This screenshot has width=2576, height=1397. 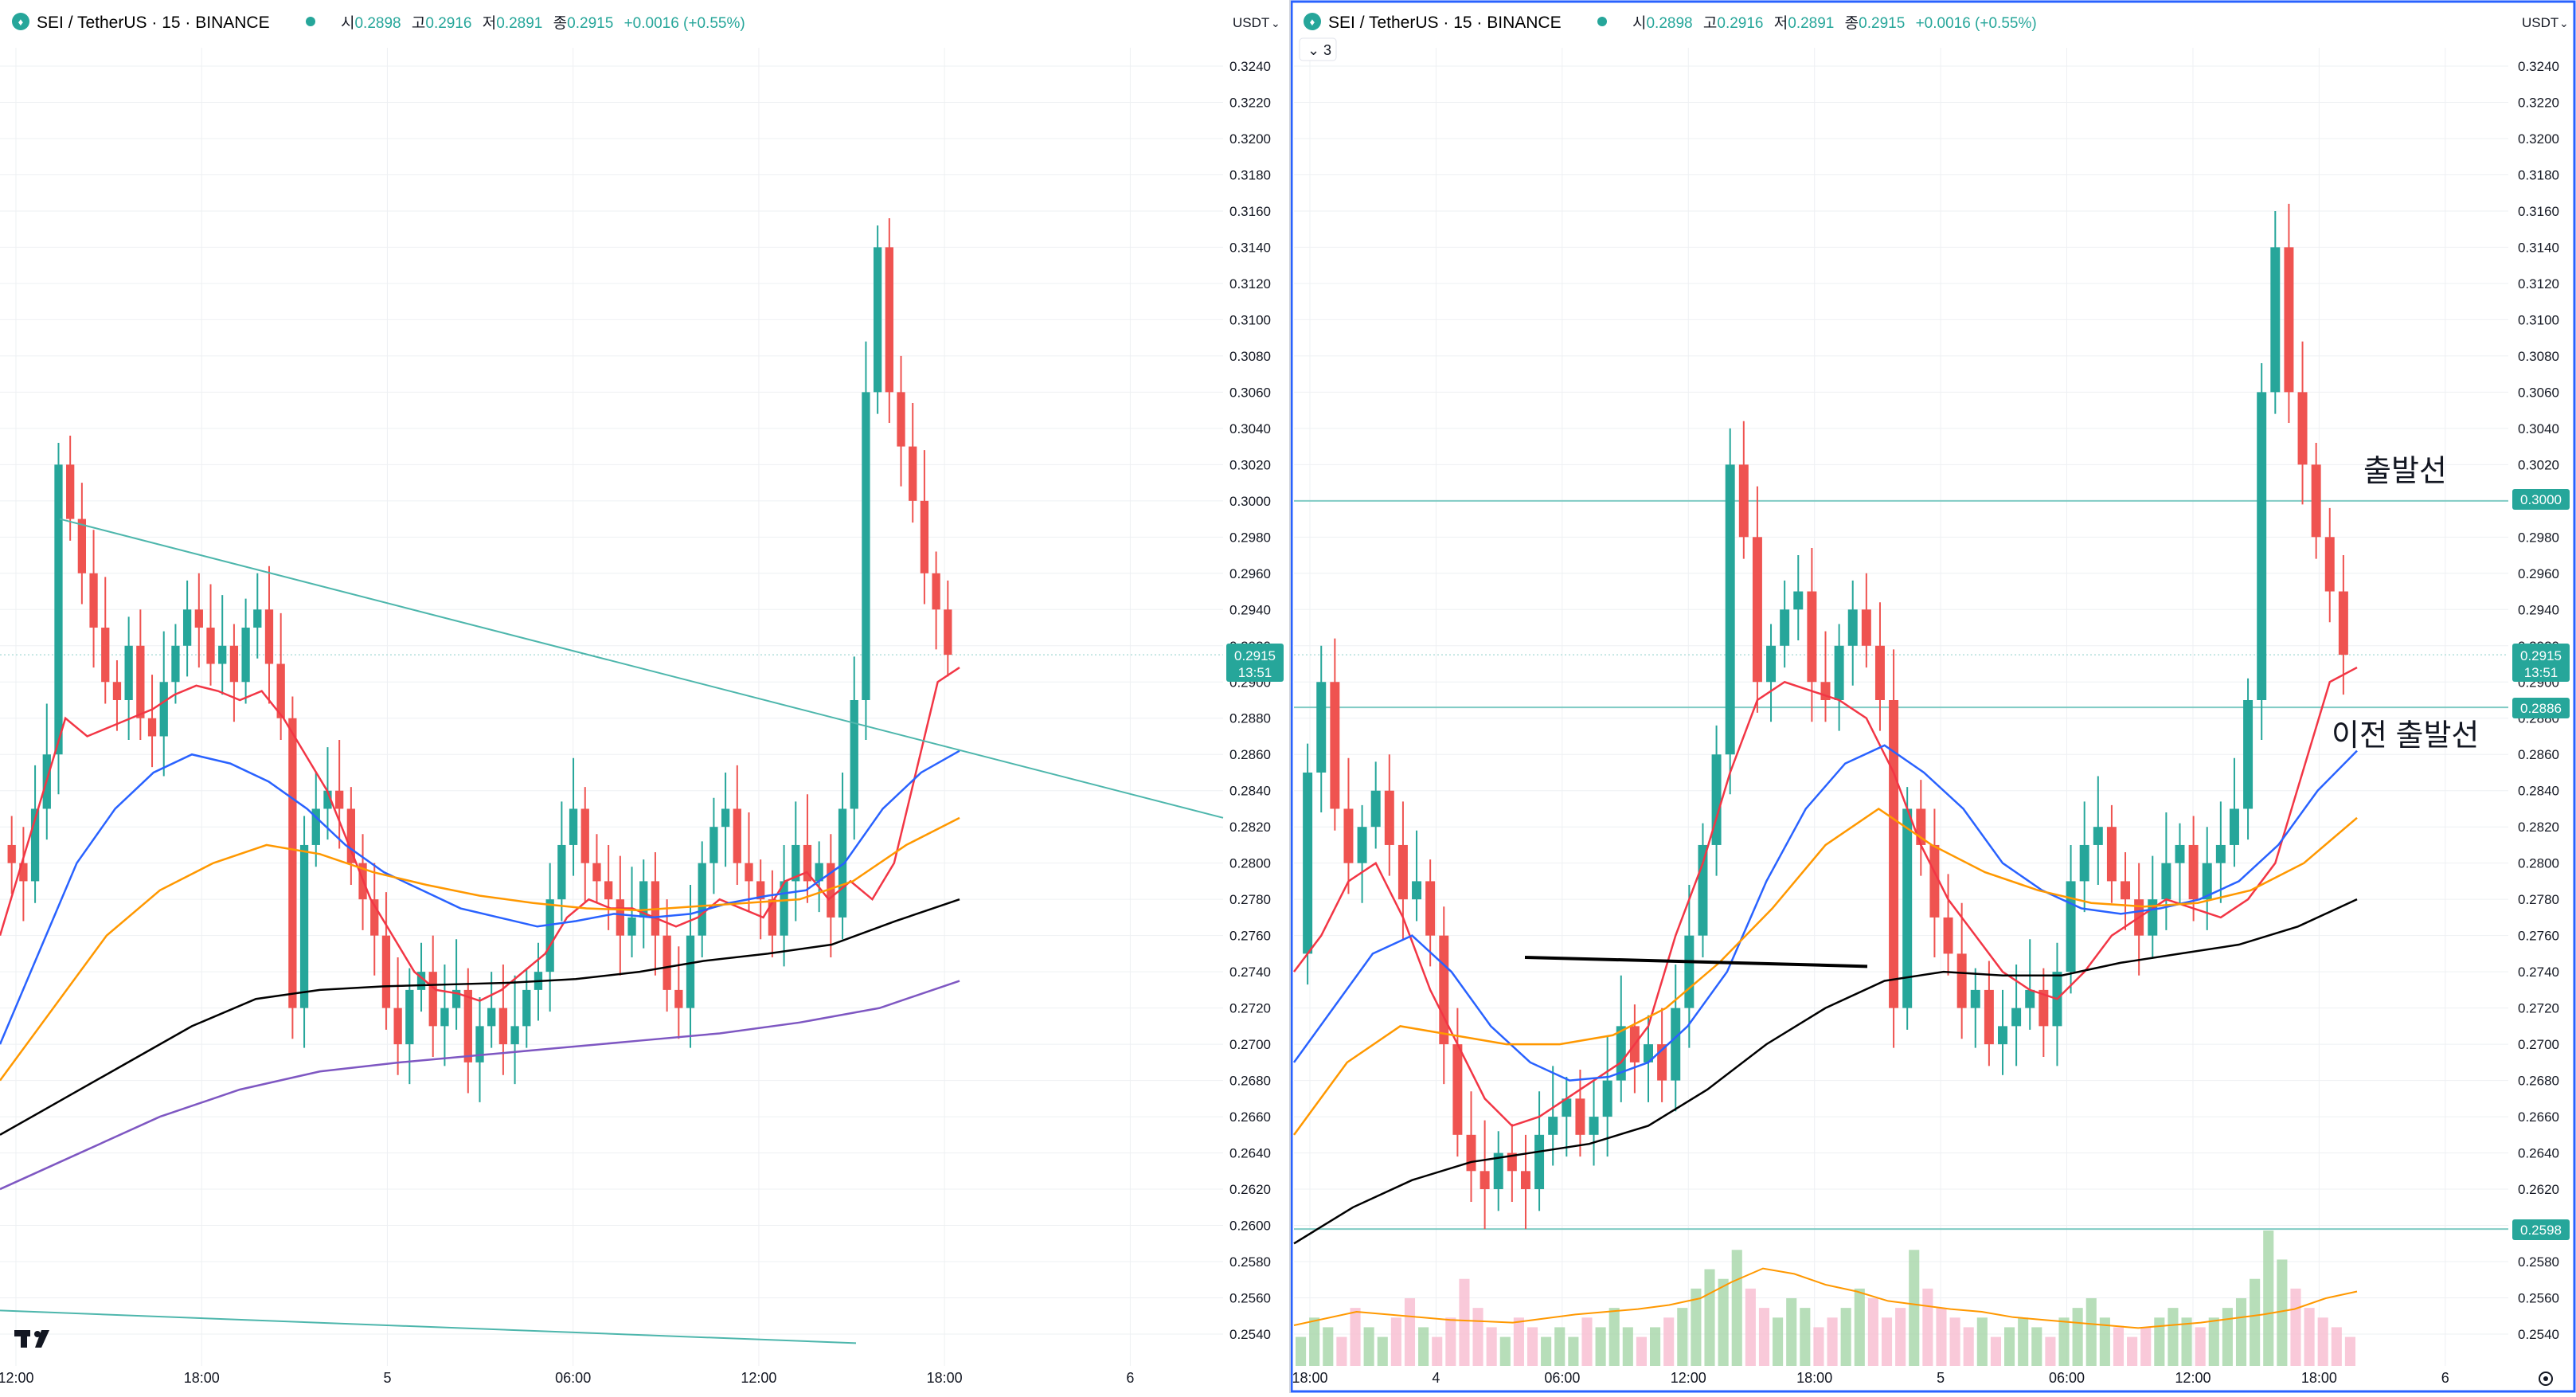 I want to click on chevron-down-icon: ⌄, so click(x=2564, y=23).